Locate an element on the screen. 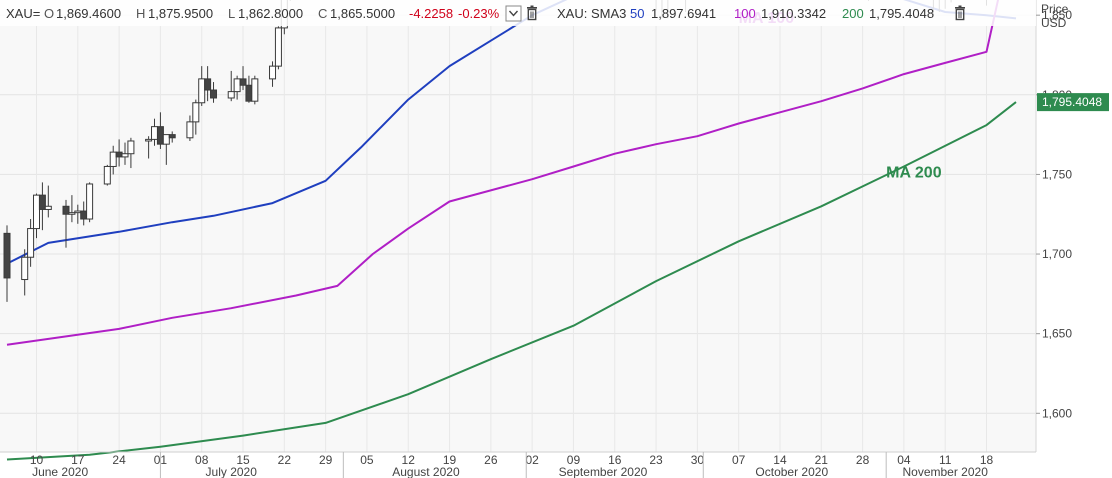 Image resolution: width=1112 pixels, height=478 pixels. price-tick-label: 1,650 is located at coordinates (1057, 334).